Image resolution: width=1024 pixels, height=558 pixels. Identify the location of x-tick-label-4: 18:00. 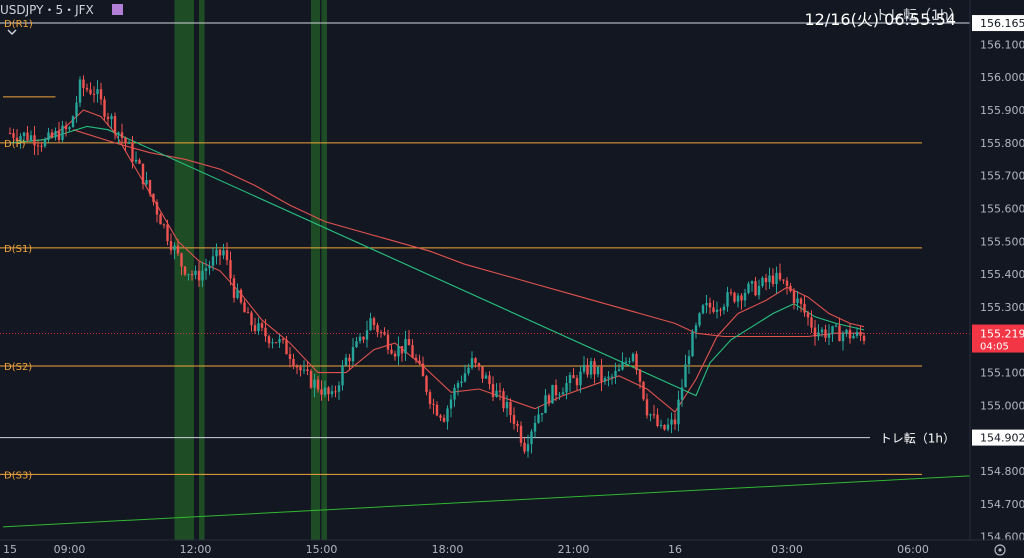
(448, 549).